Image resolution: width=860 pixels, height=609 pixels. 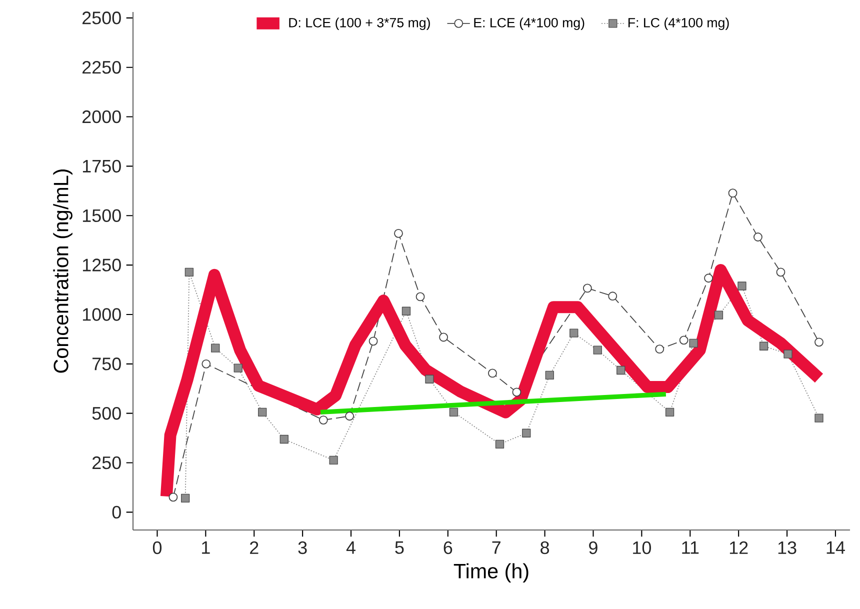 I want to click on x-tick-label: 14, so click(x=835, y=547).